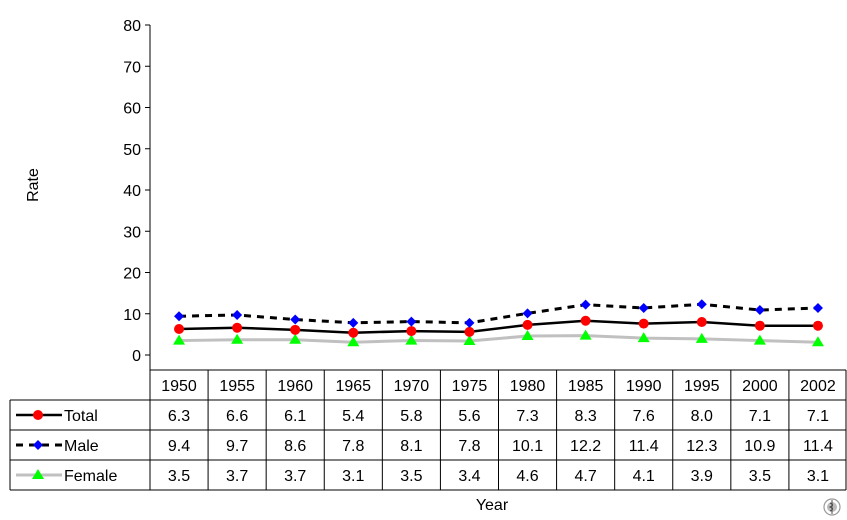 The image size is (847, 520). I want to click on data-label: 10.1, so click(527, 446).